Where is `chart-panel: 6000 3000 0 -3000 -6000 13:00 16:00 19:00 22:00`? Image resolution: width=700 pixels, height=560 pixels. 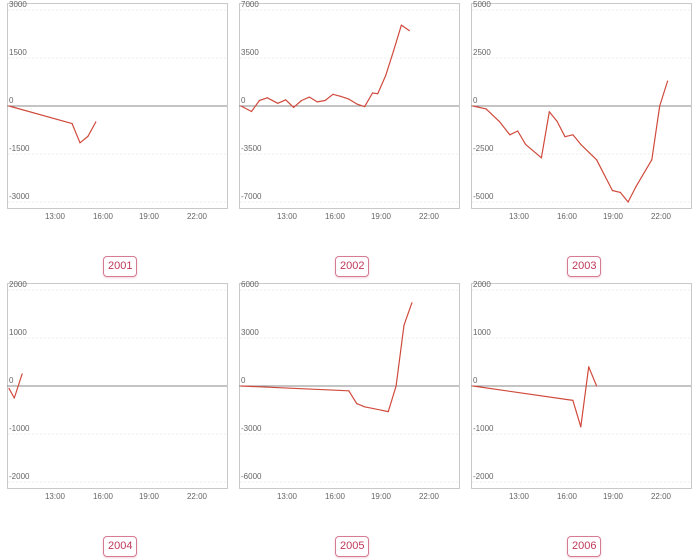 chart-panel: 6000 3000 0 -3000 -6000 13:00 16:00 19:00 22:00 is located at coordinates (349, 390).